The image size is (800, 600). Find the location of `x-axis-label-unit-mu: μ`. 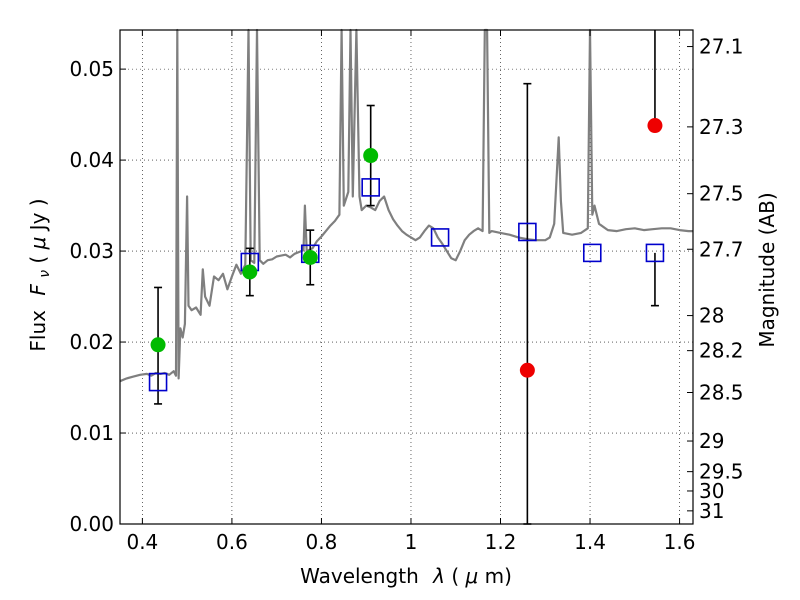

x-axis-label-unit-mu: μ is located at coordinates (472, 576).